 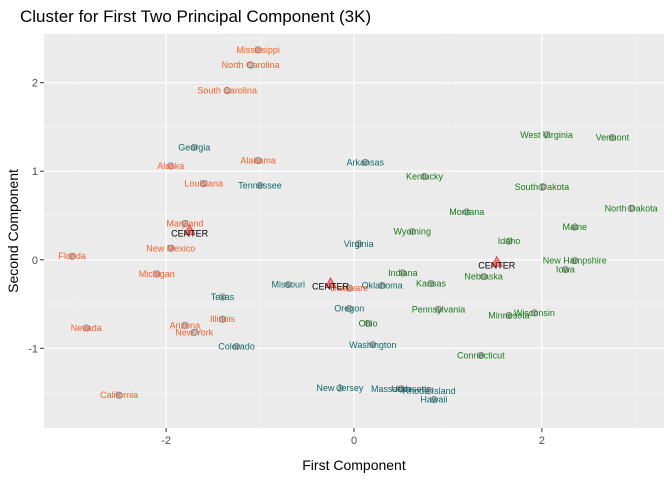 I want to click on y-tick-label: 0, so click(x=35, y=261).